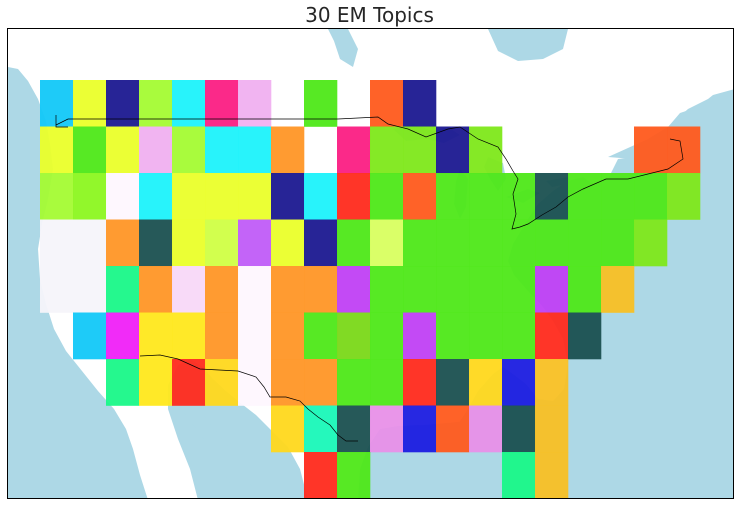  What do you see at coordinates (222, 336) in the screenshot?
I see `topic-cell-r5-c5` at bounding box center [222, 336].